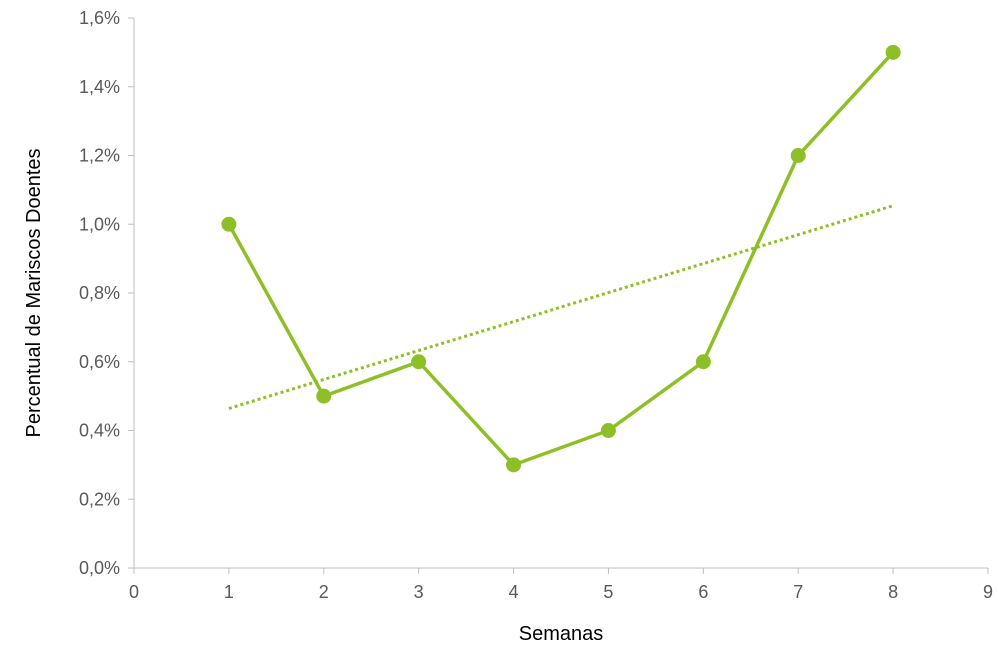 The height and width of the screenshot is (646, 998). I want to click on x-tick-label: 8, so click(893, 592).